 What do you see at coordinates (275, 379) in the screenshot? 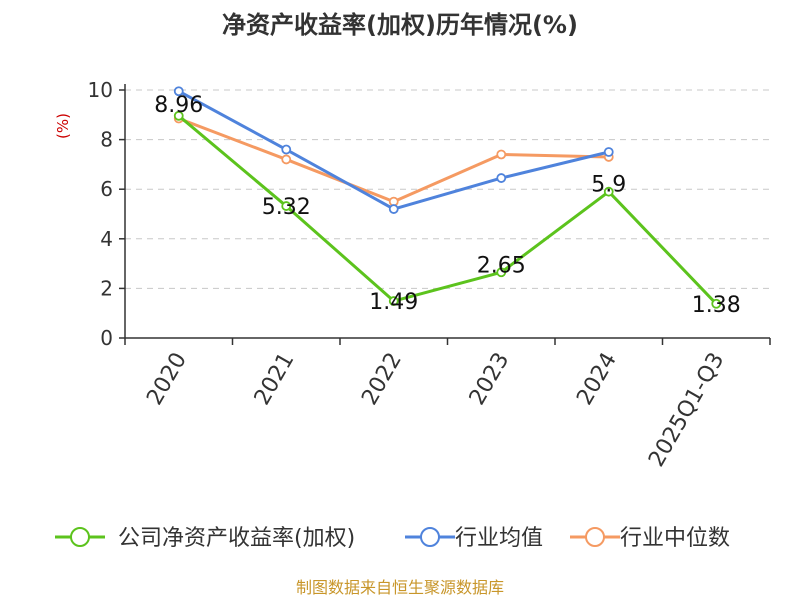
I see `x-tick-label-2021: 2021` at bounding box center [275, 379].